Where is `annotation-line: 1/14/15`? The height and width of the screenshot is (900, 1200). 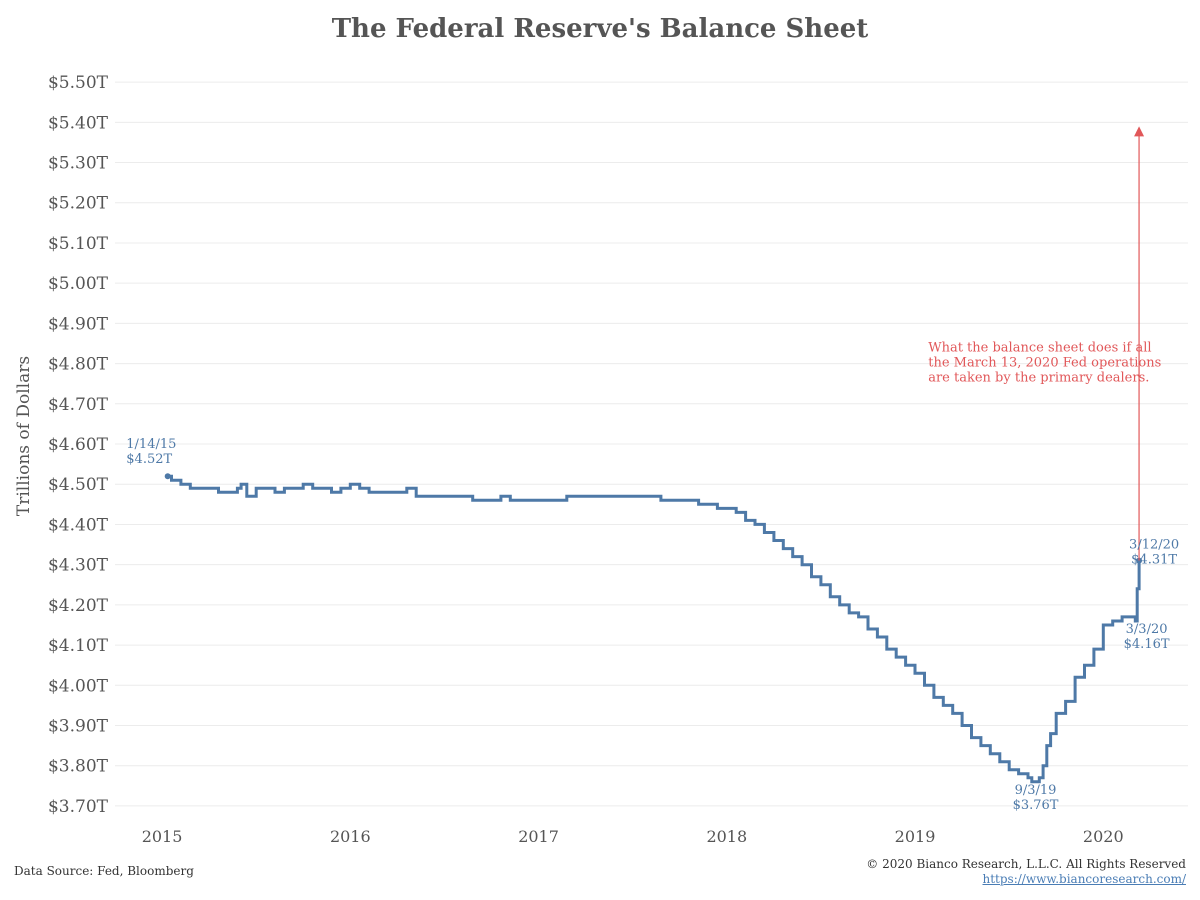 annotation-line: 1/14/15 is located at coordinates (151, 444).